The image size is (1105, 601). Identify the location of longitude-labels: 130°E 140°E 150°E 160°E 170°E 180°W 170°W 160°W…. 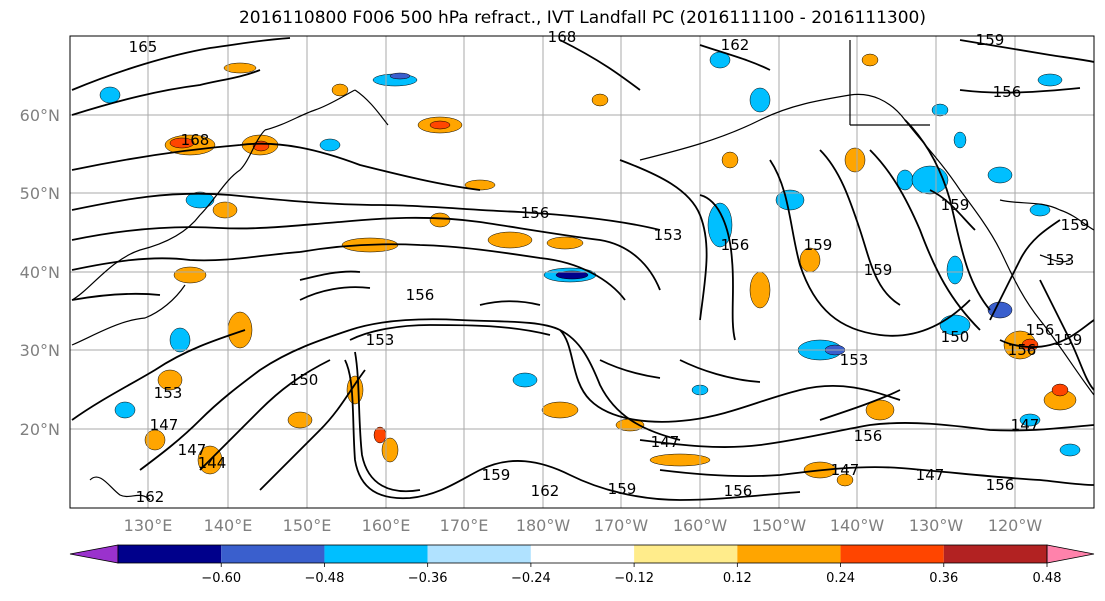
(583, 525).